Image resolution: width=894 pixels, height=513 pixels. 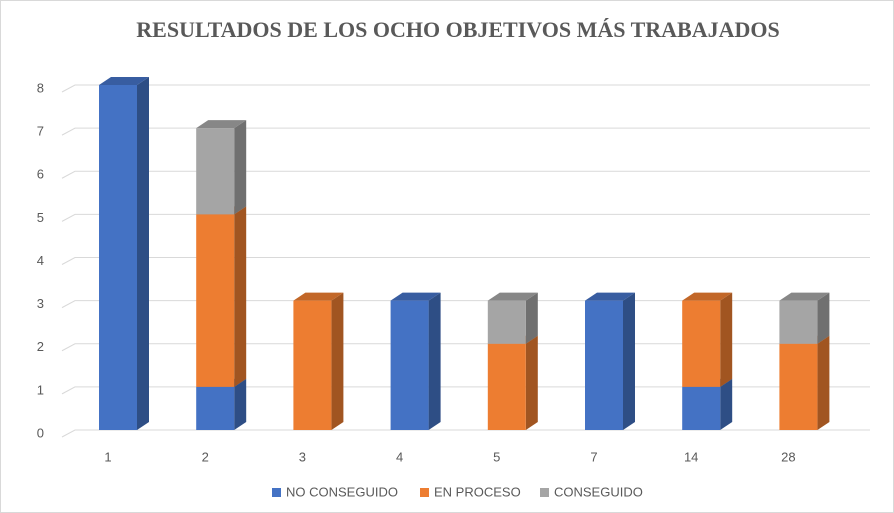 What do you see at coordinates (399, 456) in the screenshot?
I see `x-tick-label: 4` at bounding box center [399, 456].